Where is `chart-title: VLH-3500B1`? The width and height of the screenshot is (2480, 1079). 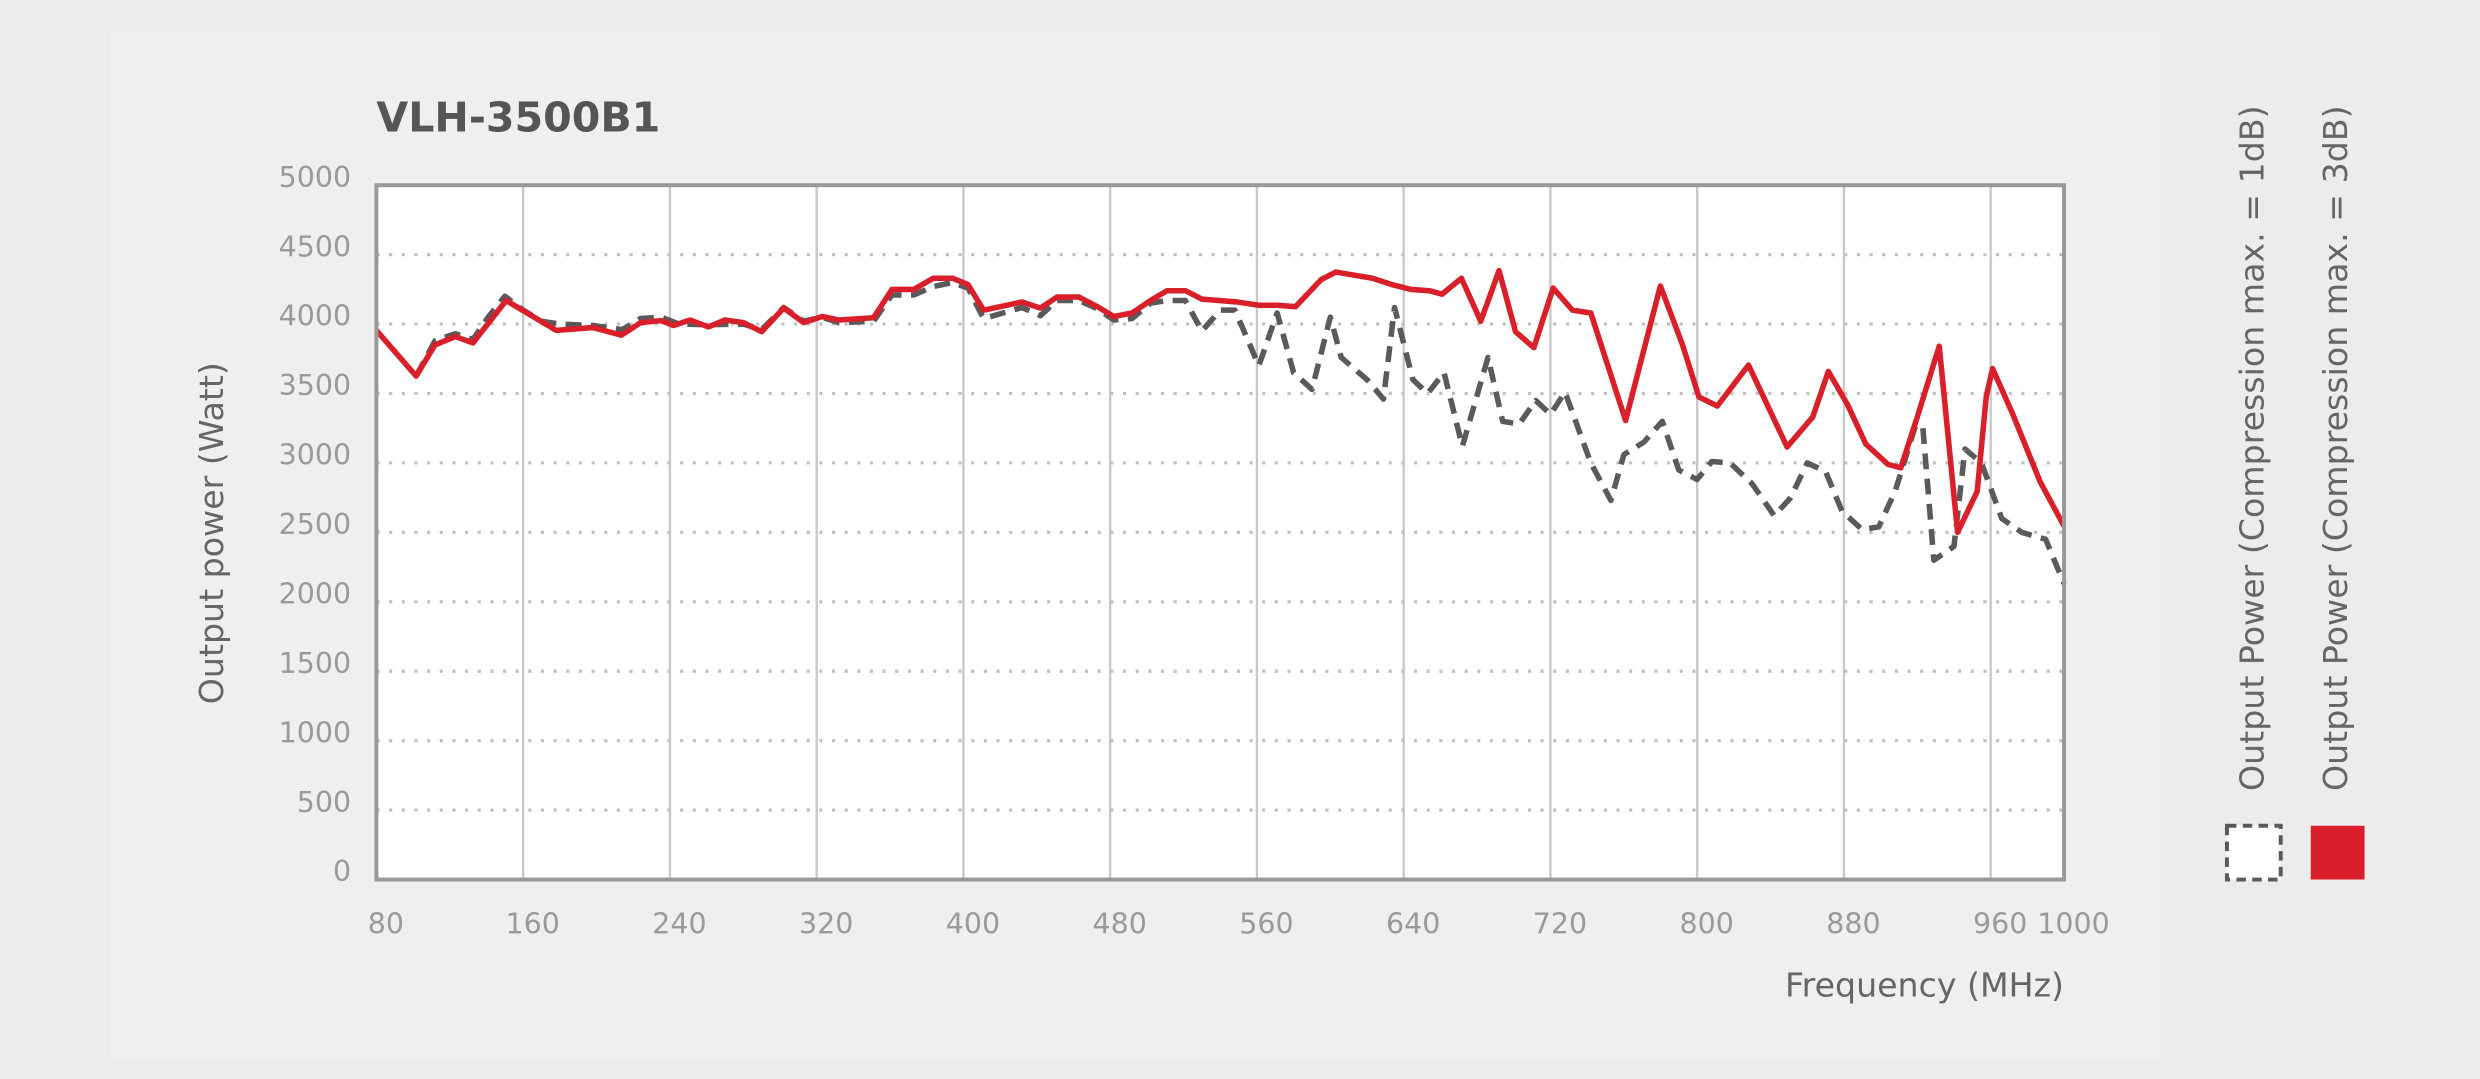
chart-title: VLH-3500B1 is located at coordinates (518, 117).